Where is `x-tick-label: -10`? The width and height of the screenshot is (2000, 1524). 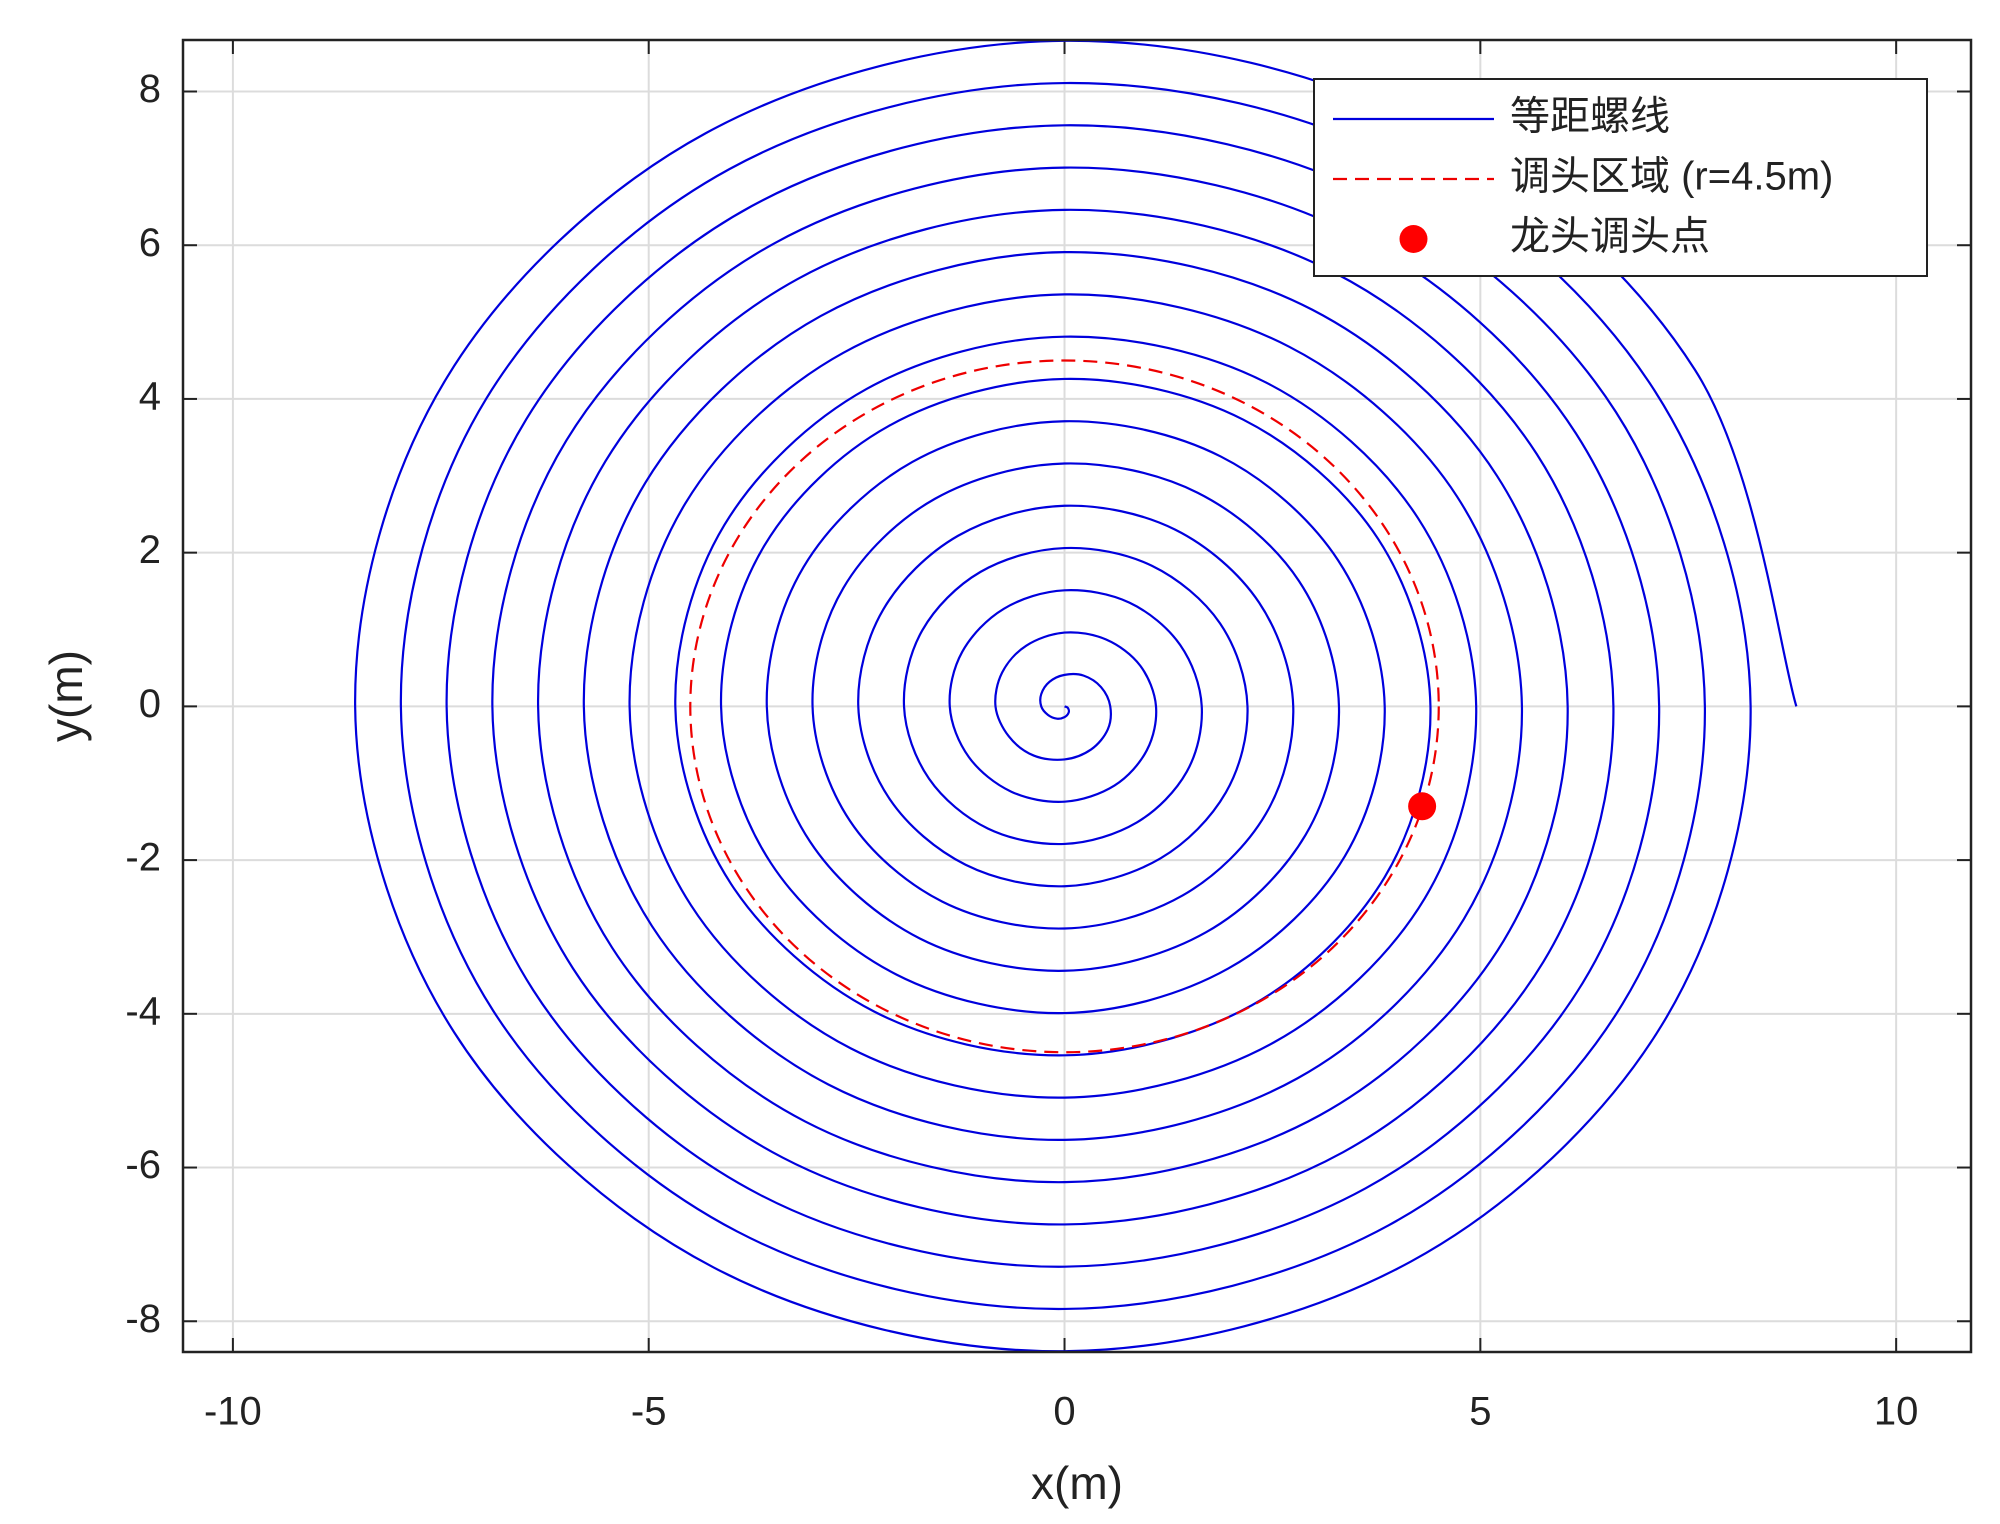
x-tick-label: -10 is located at coordinates (233, 1412).